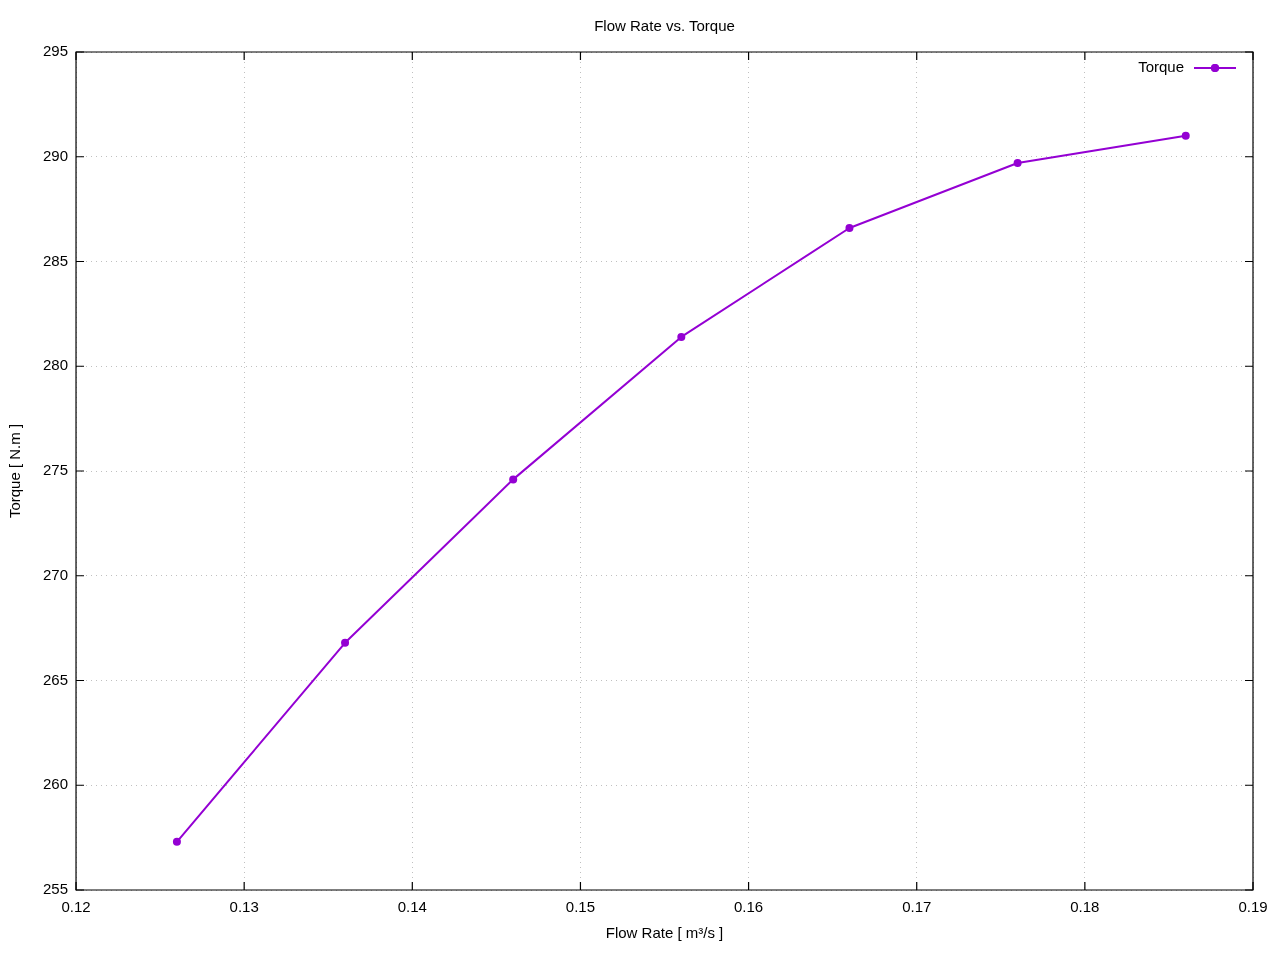 This screenshot has width=1280, height=960. Describe the element at coordinates (56, 365) in the screenshot. I see `y-tick-label: 280` at that location.